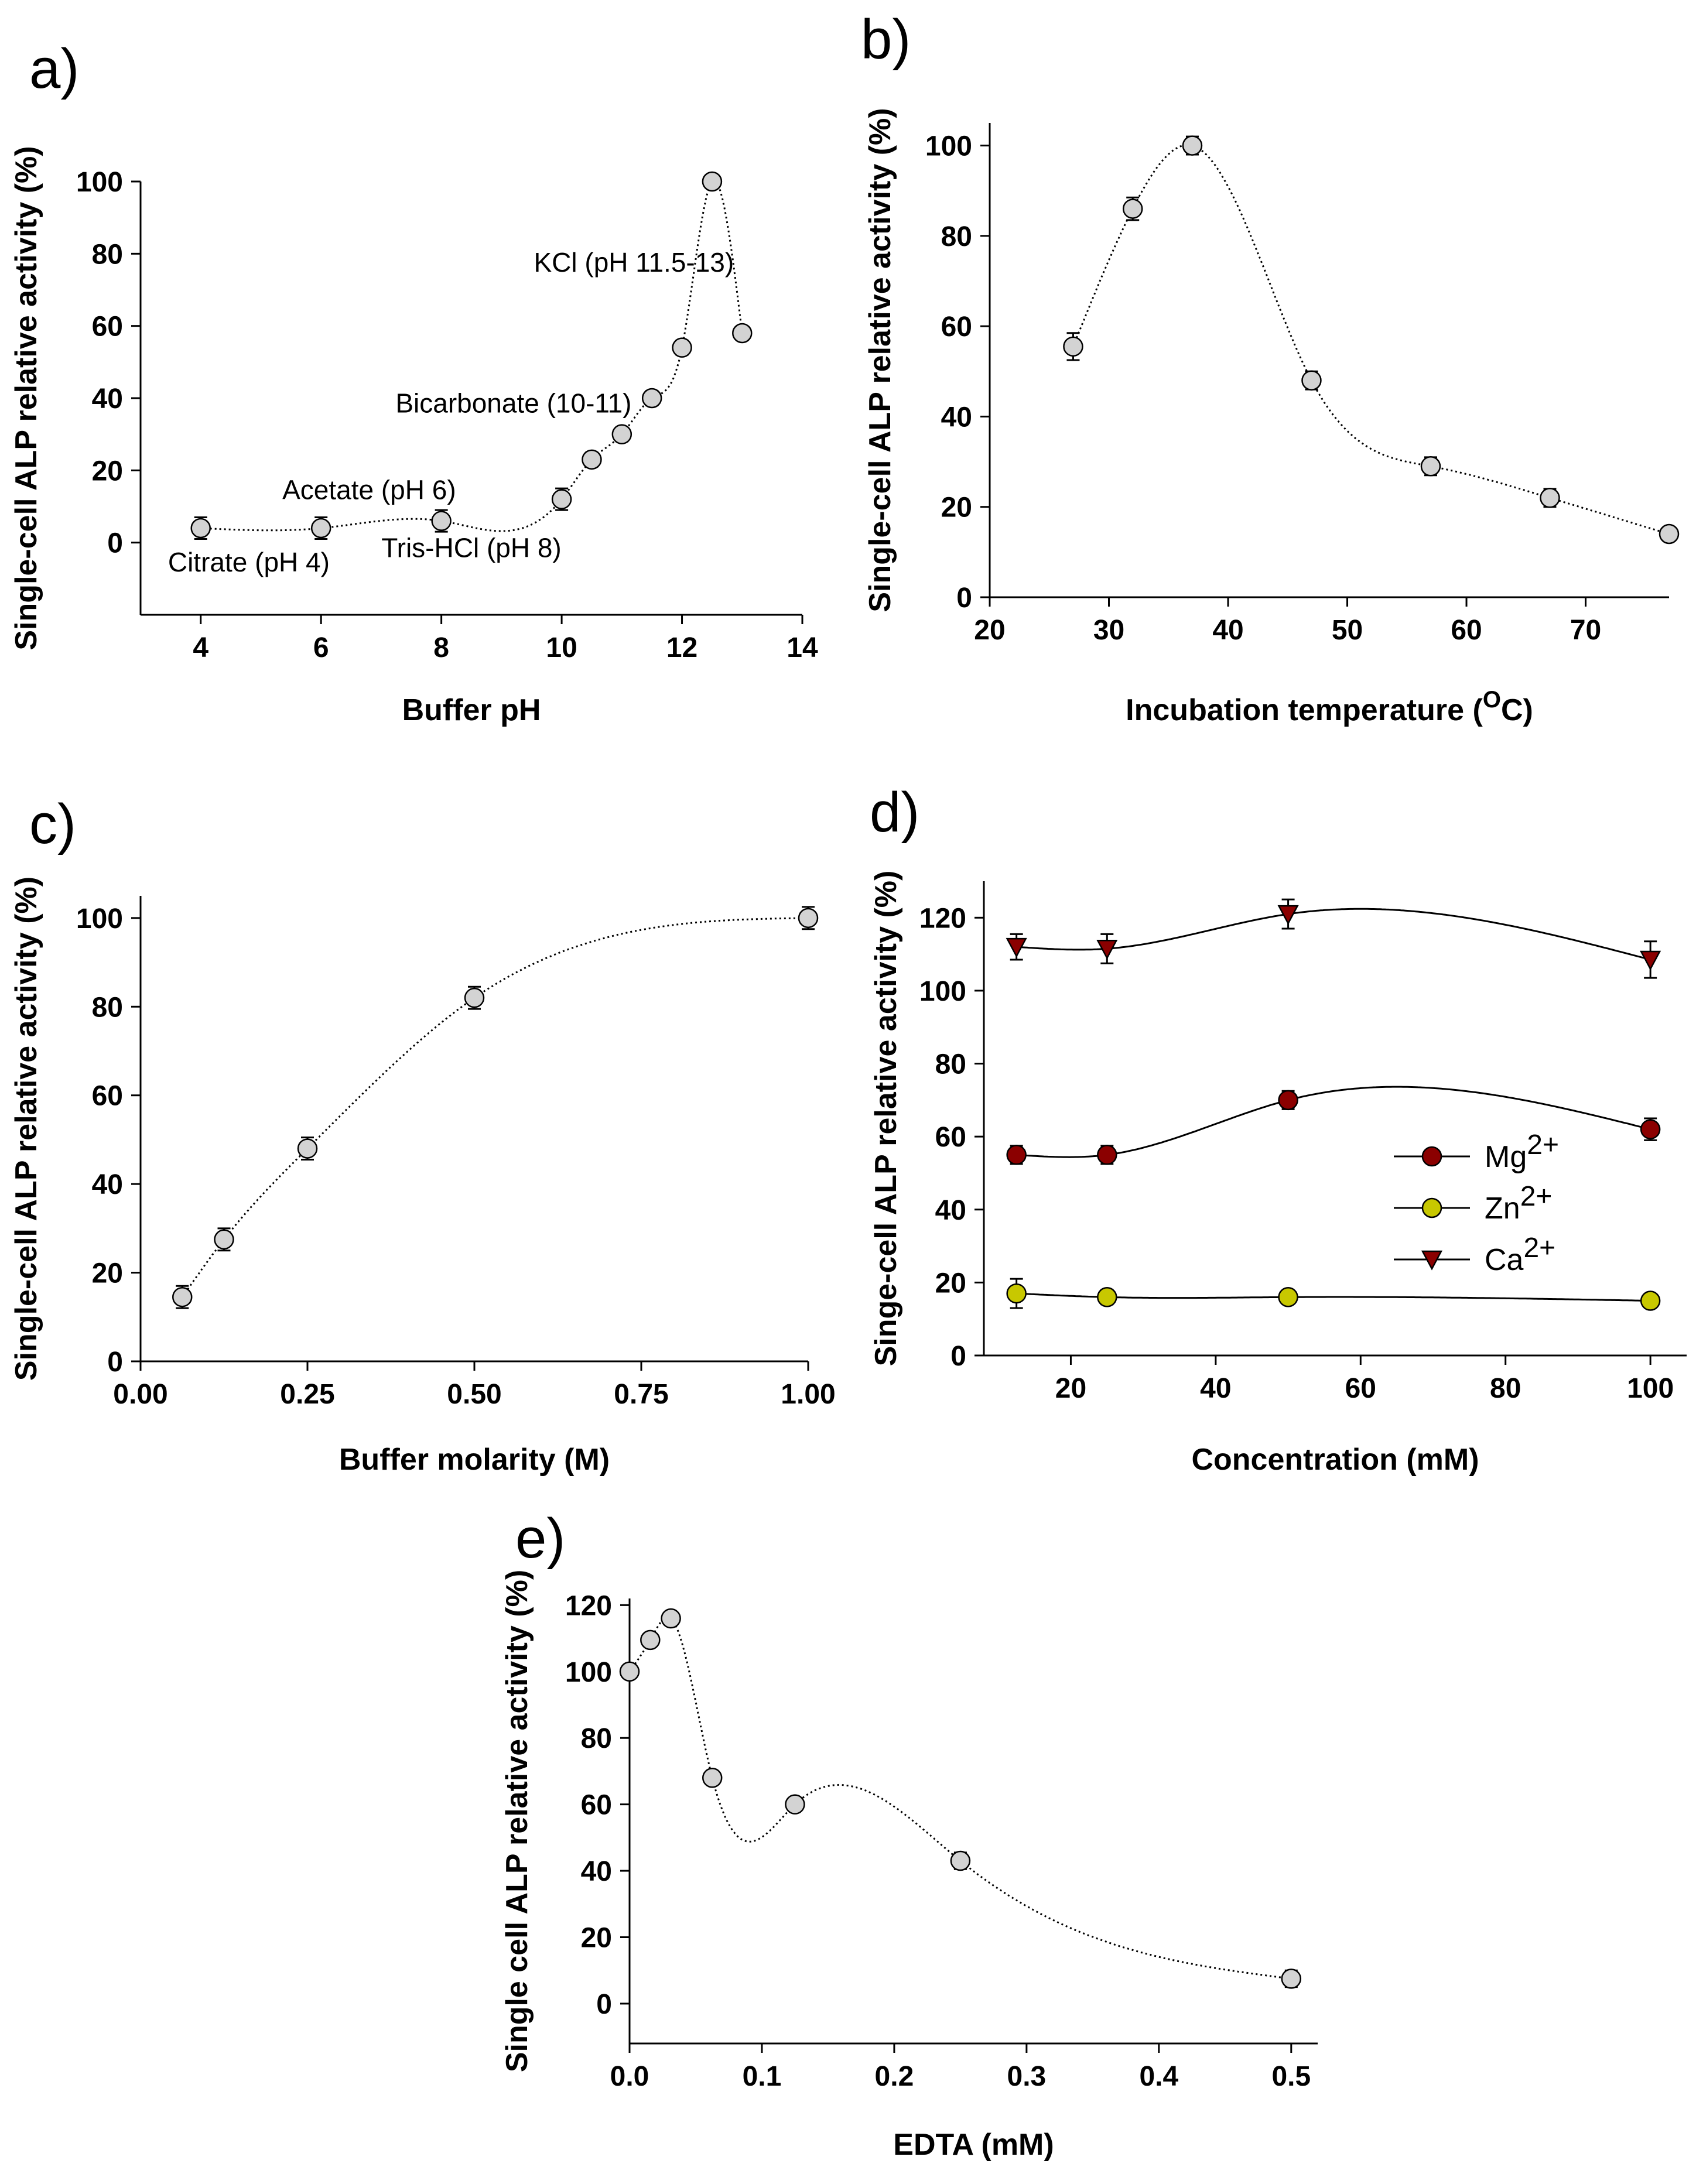  What do you see at coordinates (517, 1821) in the screenshot?
I see `y-axis-title: Single cell ALP relative activity (%)` at bounding box center [517, 1821].